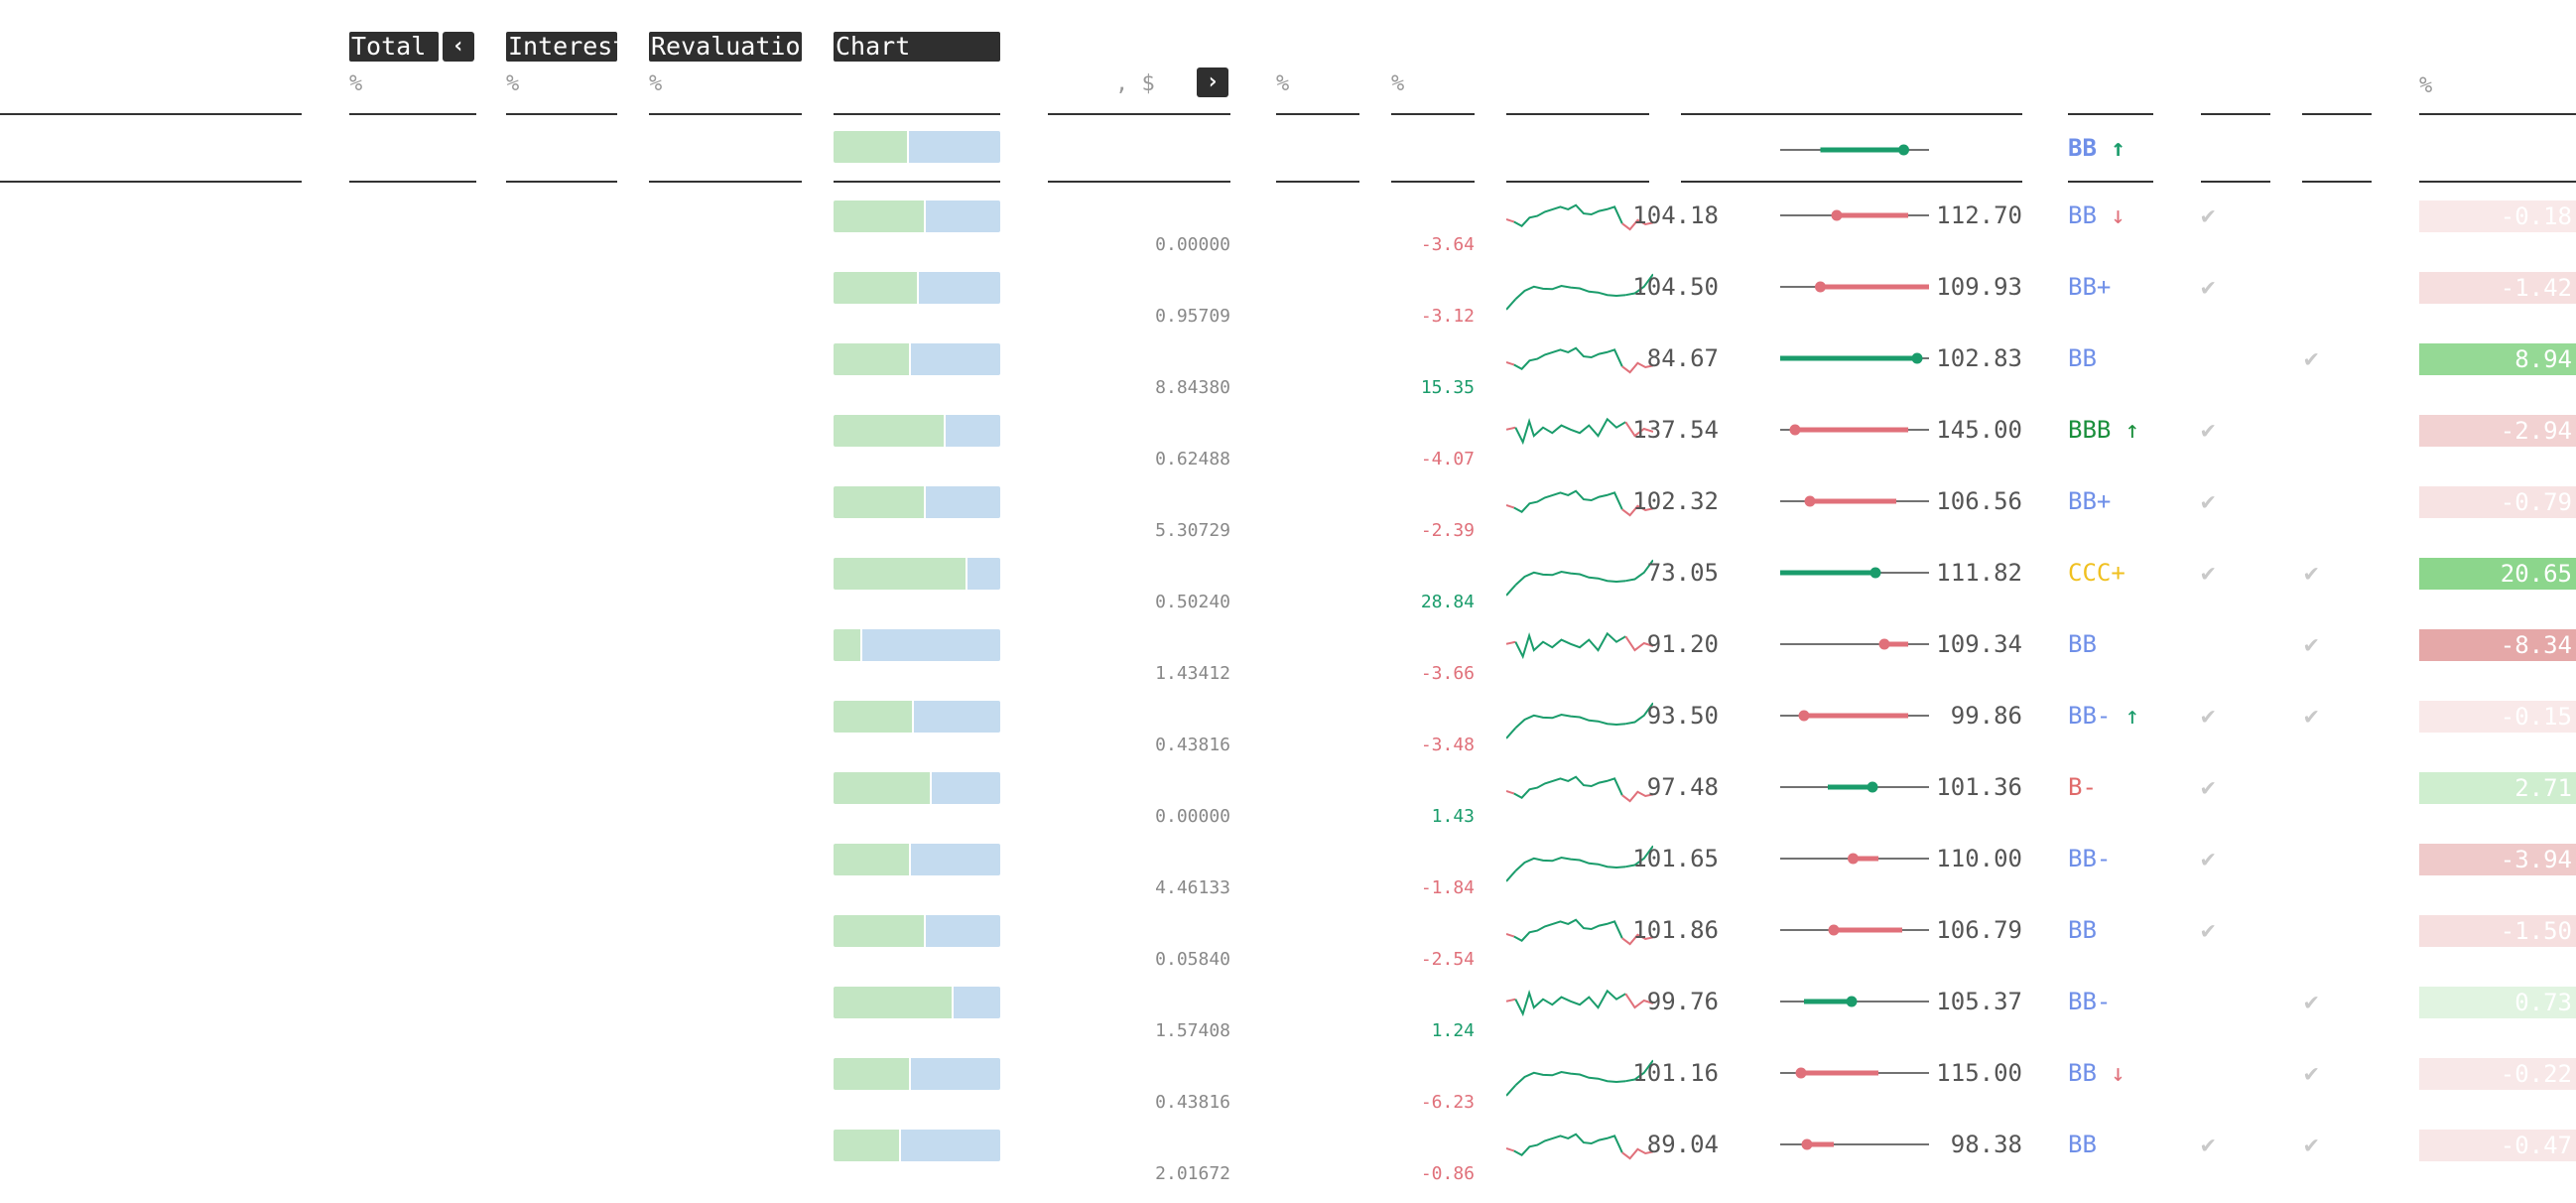 The width and height of the screenshot is (2576, 1203). What do you see at coordinates (1979, 787) in the screenshot?
I see `range-high: 101.36` at bounding box center [1979, 787].